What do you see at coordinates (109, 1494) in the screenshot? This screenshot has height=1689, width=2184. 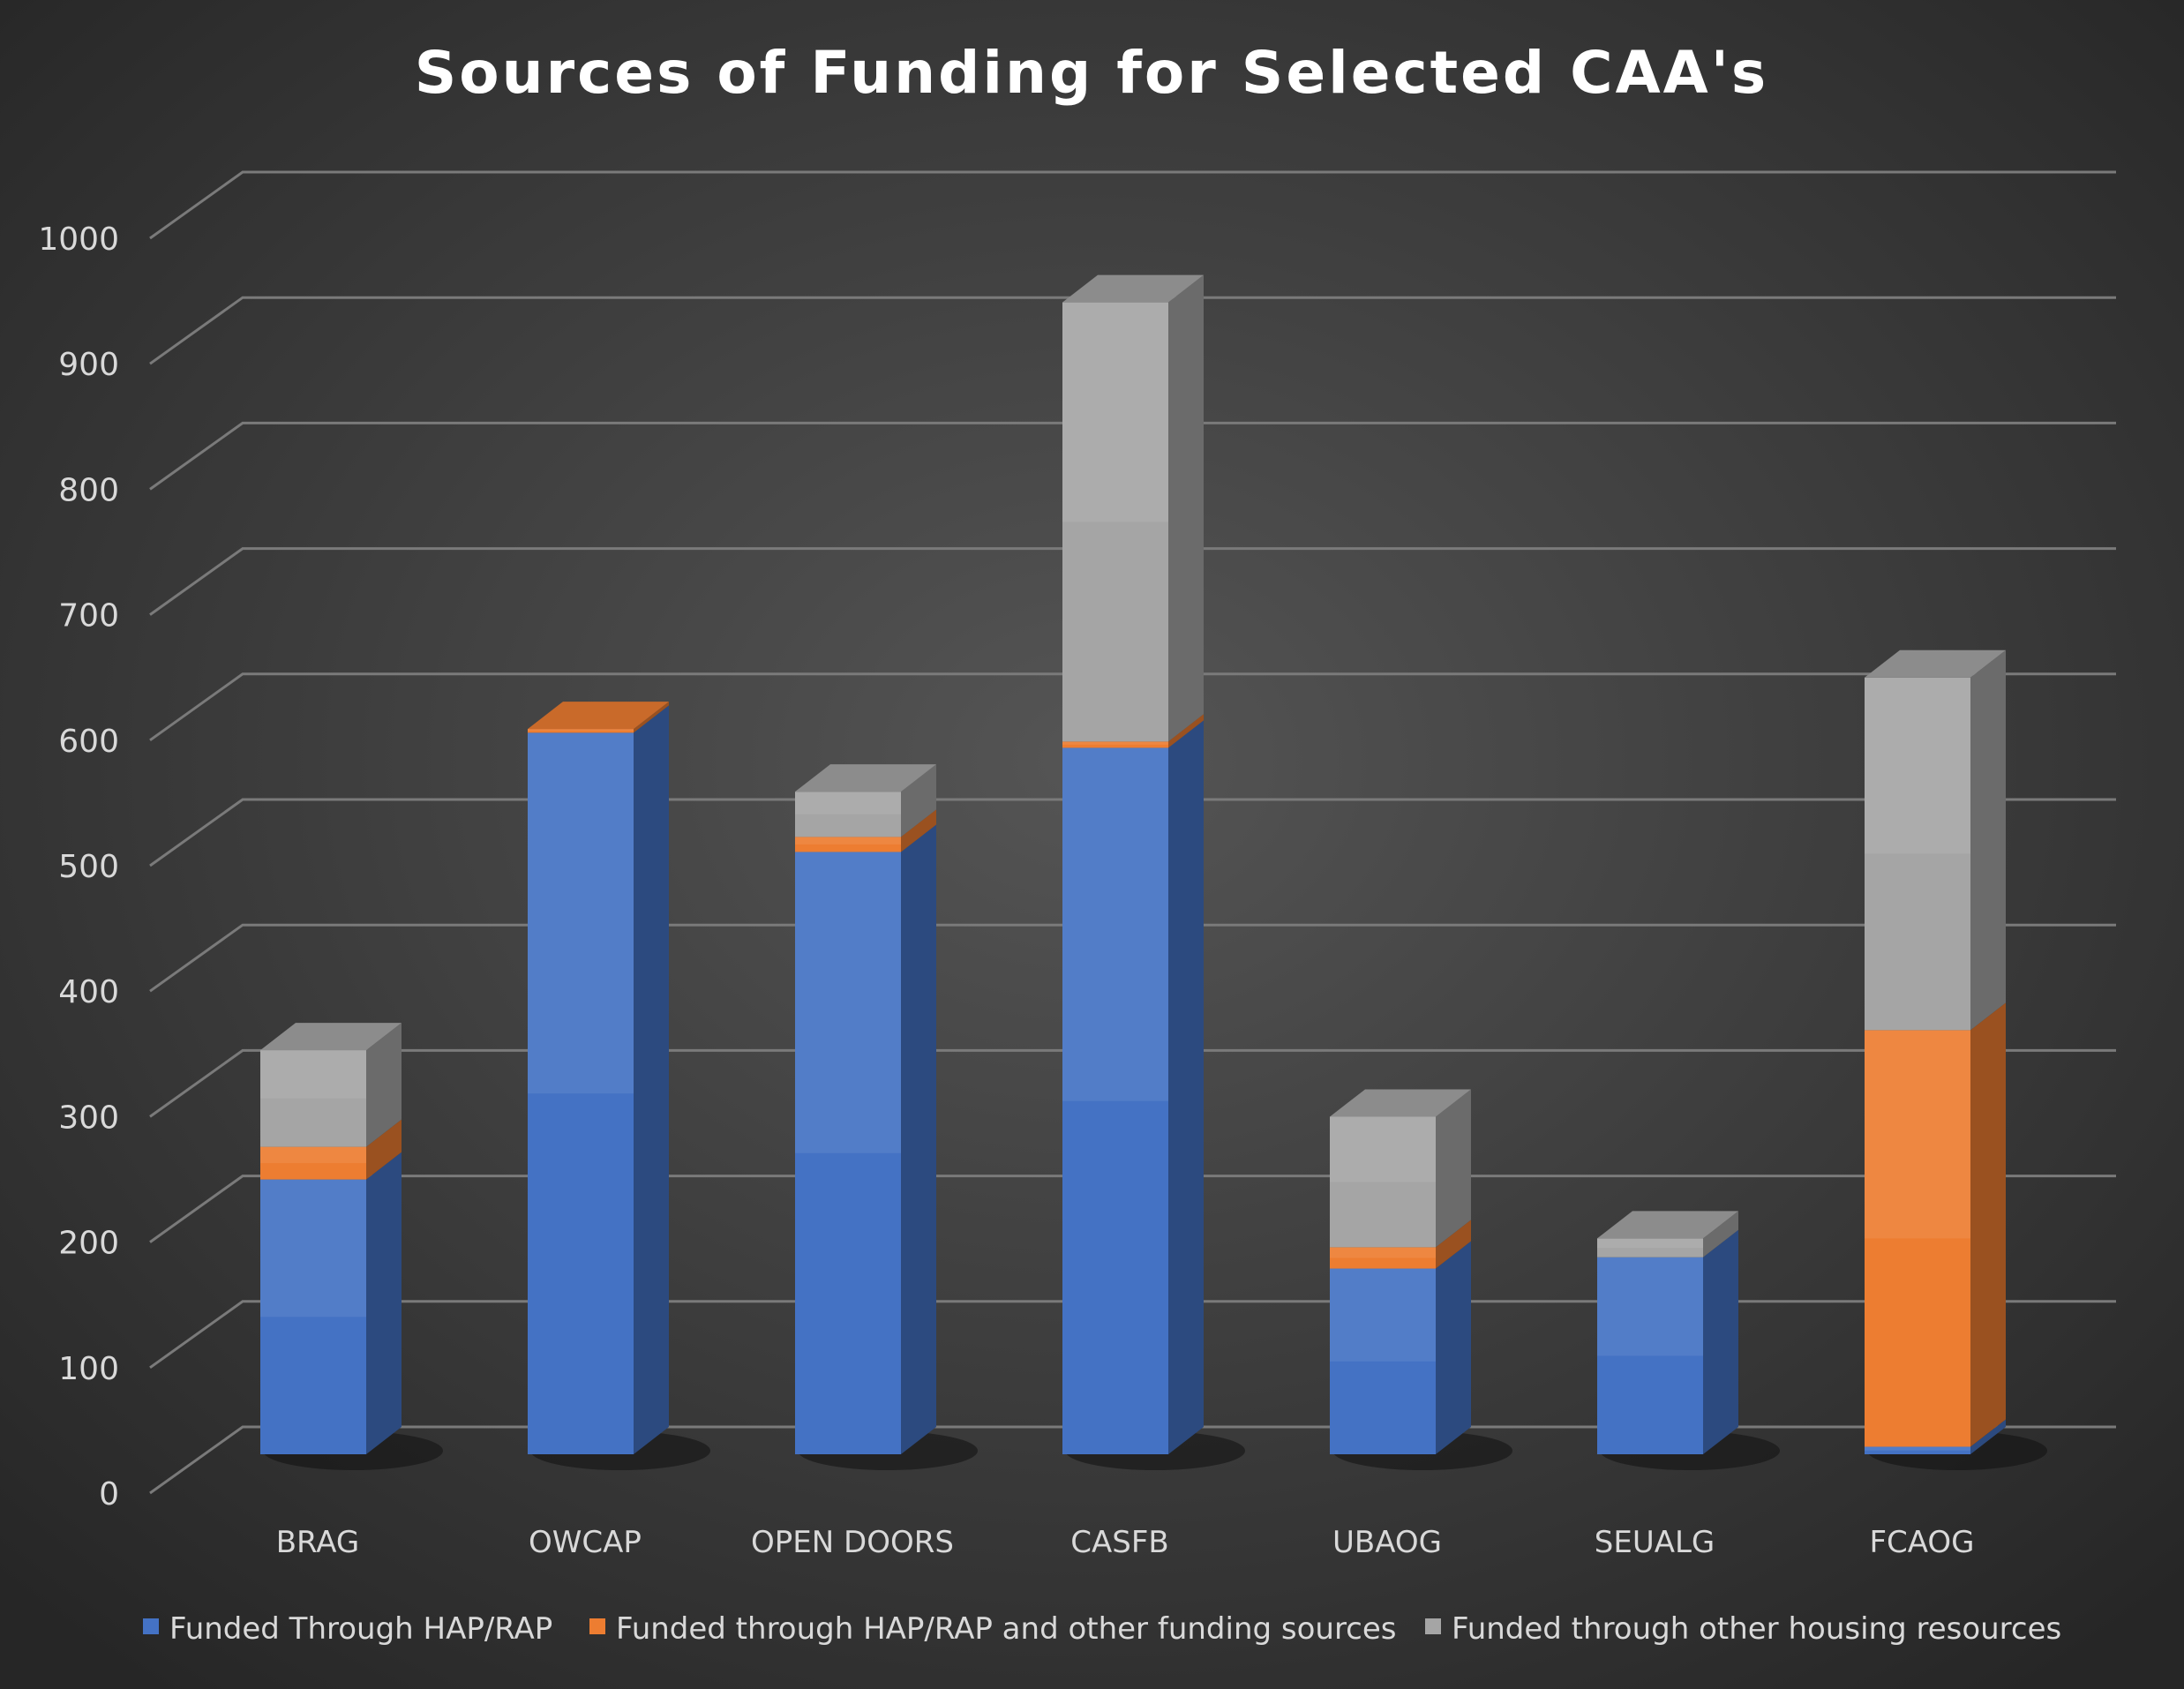 I see `y-tick-label: 0` at bounding box center [109, 1494].